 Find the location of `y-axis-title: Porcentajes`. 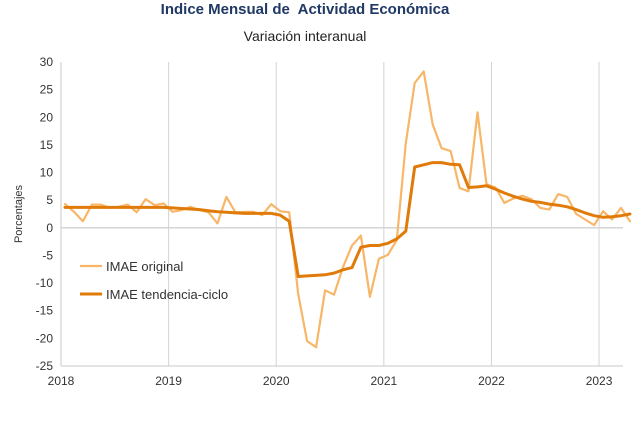

y-axis-title: Porcentajes is located at coordinates (19, 213).